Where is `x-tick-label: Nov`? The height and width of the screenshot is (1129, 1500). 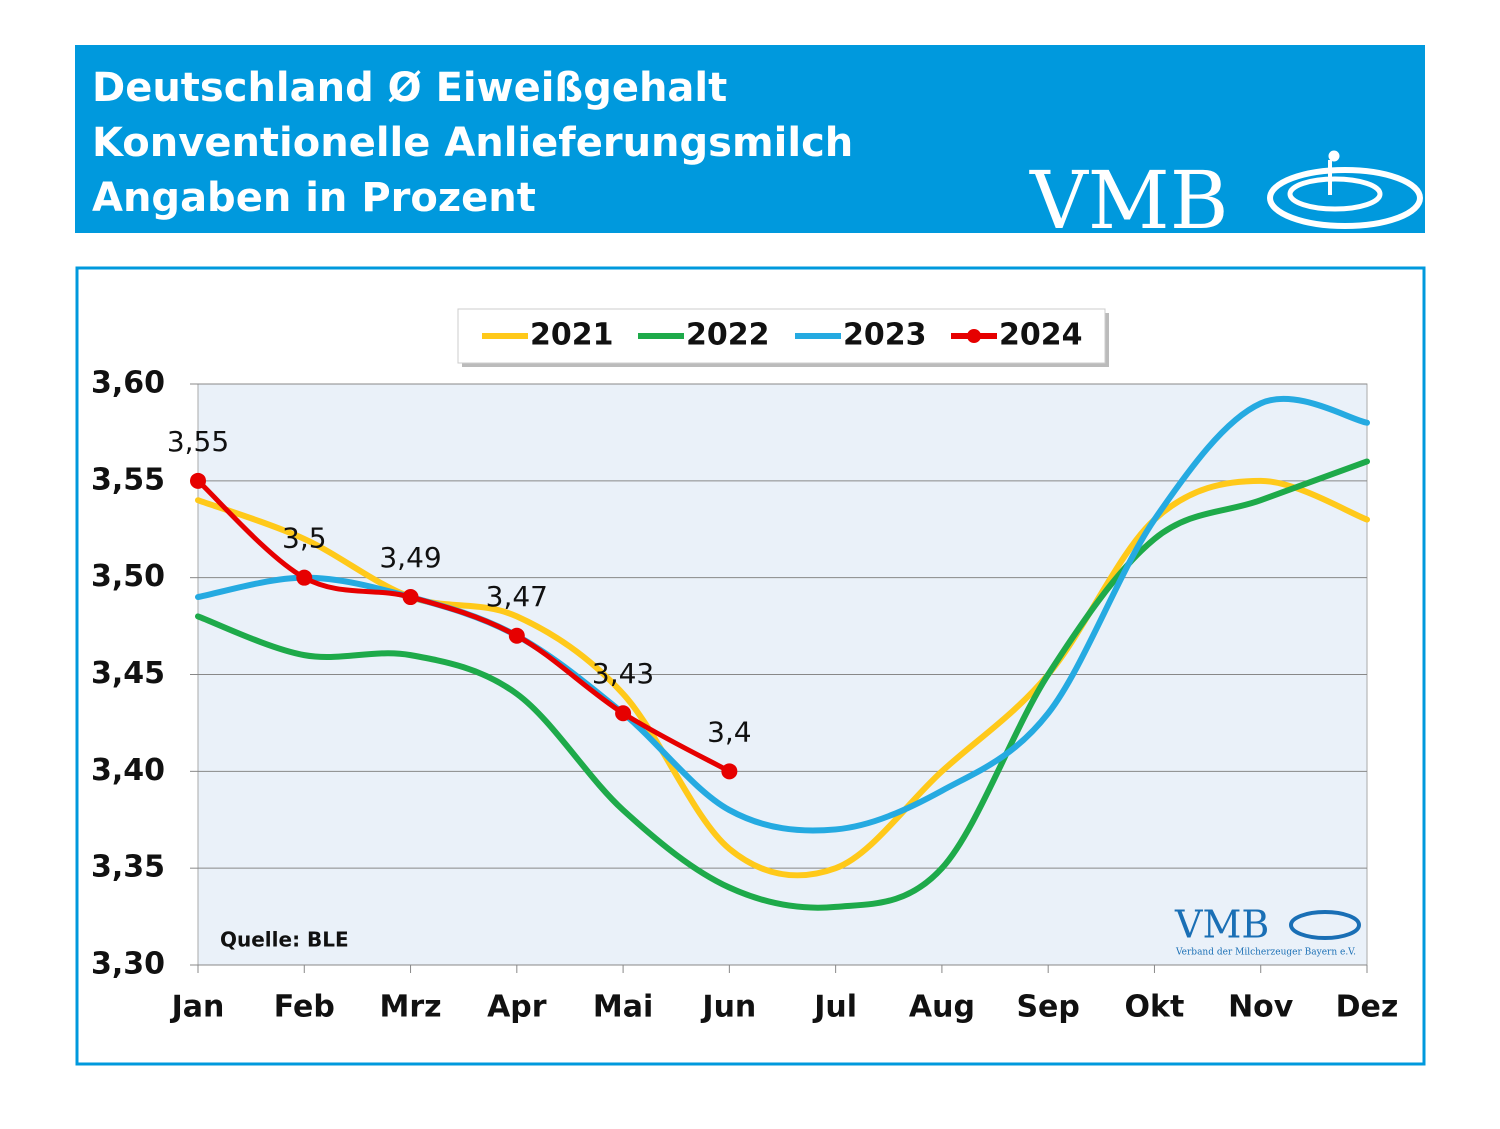 x-tick-label: Nov is located at coordinates (1261, 1007).